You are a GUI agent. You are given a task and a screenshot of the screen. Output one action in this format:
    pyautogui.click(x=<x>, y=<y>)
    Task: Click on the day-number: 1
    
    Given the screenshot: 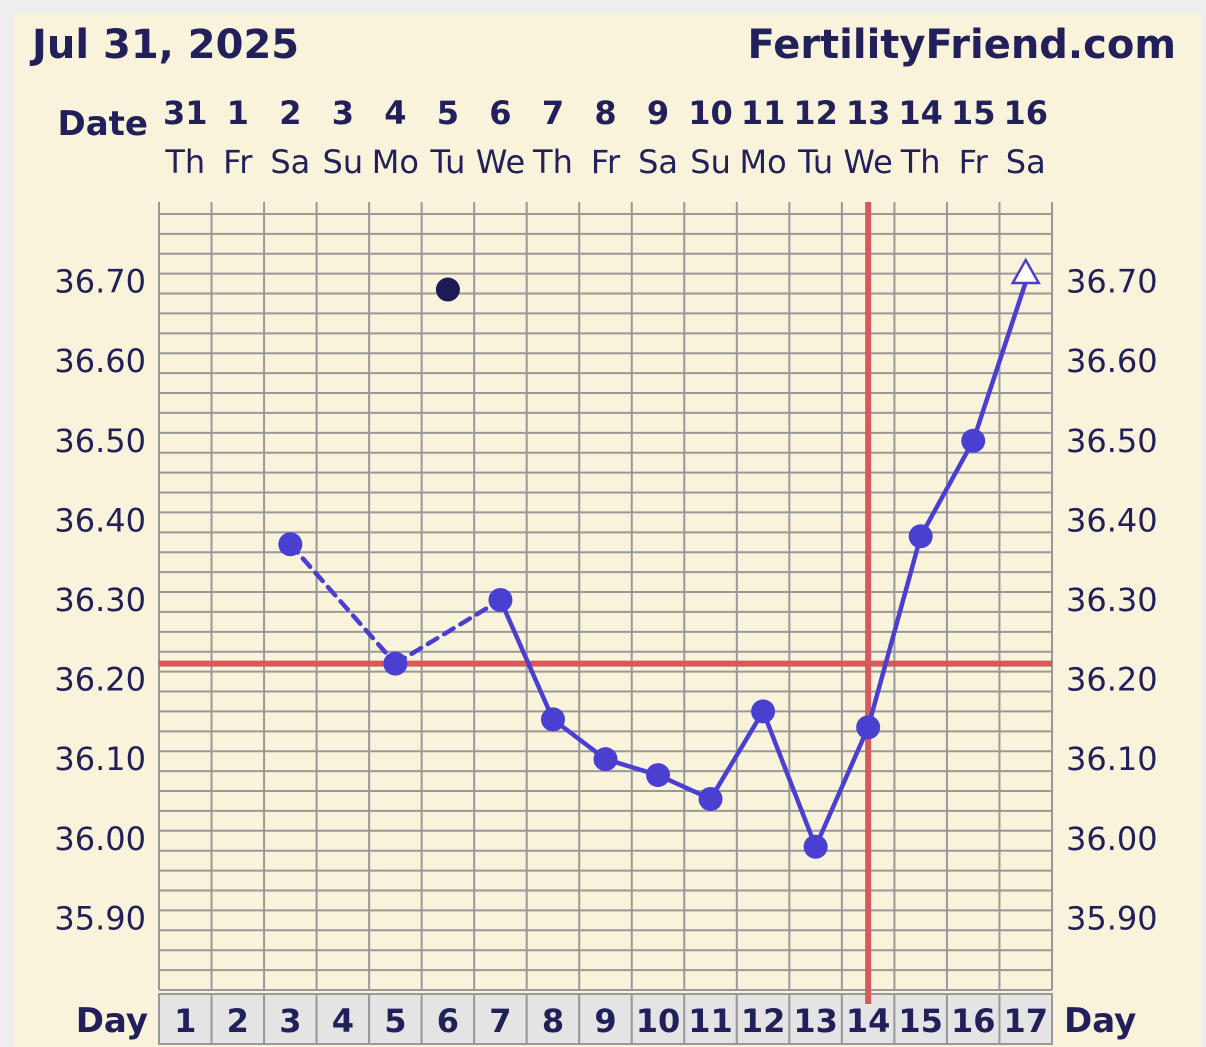 What is the action you would take?
    pyautogui.click(x=185, y=1021)
    